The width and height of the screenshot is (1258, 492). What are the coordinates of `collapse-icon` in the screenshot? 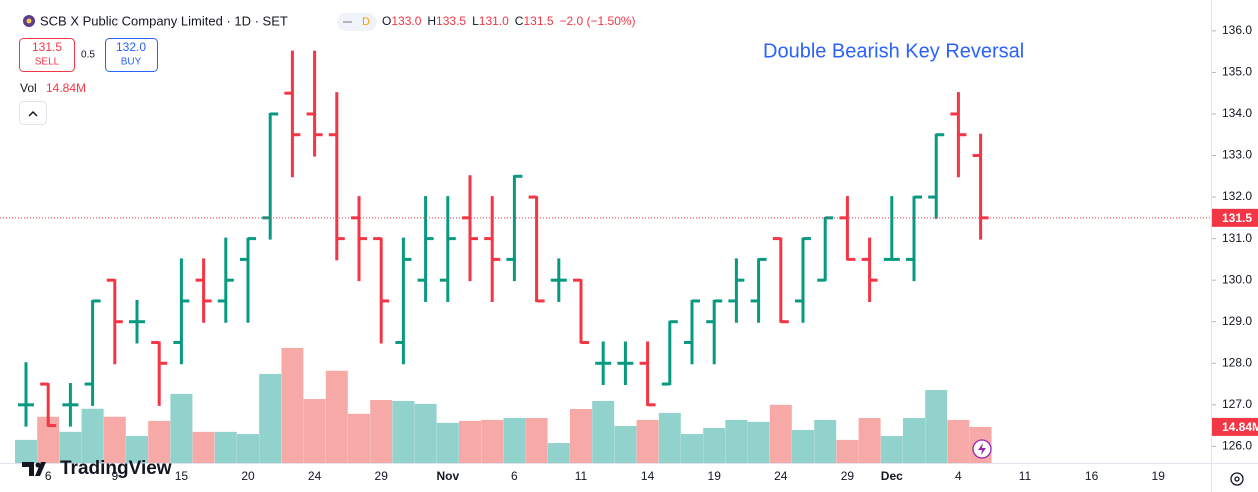 It's located at (33, 113).